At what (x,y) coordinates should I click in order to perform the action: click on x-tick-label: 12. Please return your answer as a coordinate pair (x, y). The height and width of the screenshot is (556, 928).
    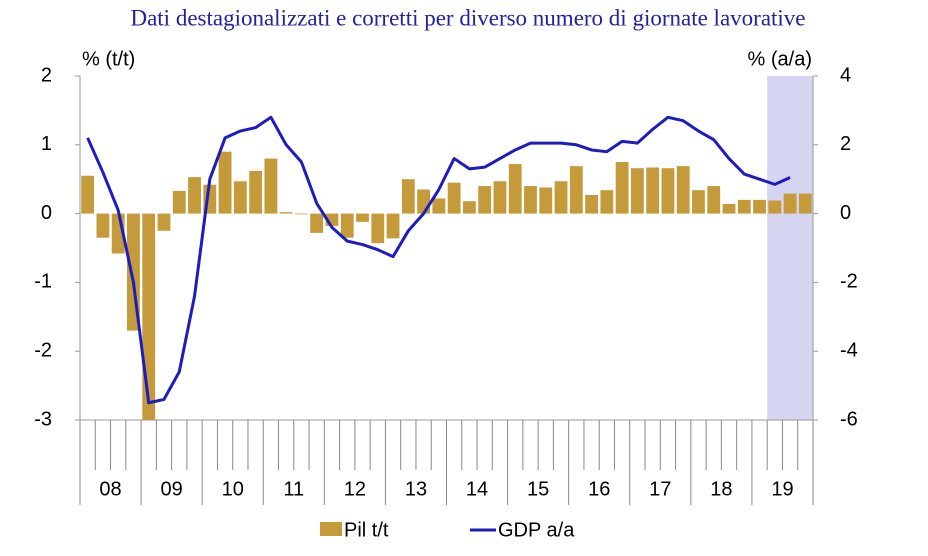
    Looking at the image, I should click on (355, 489).